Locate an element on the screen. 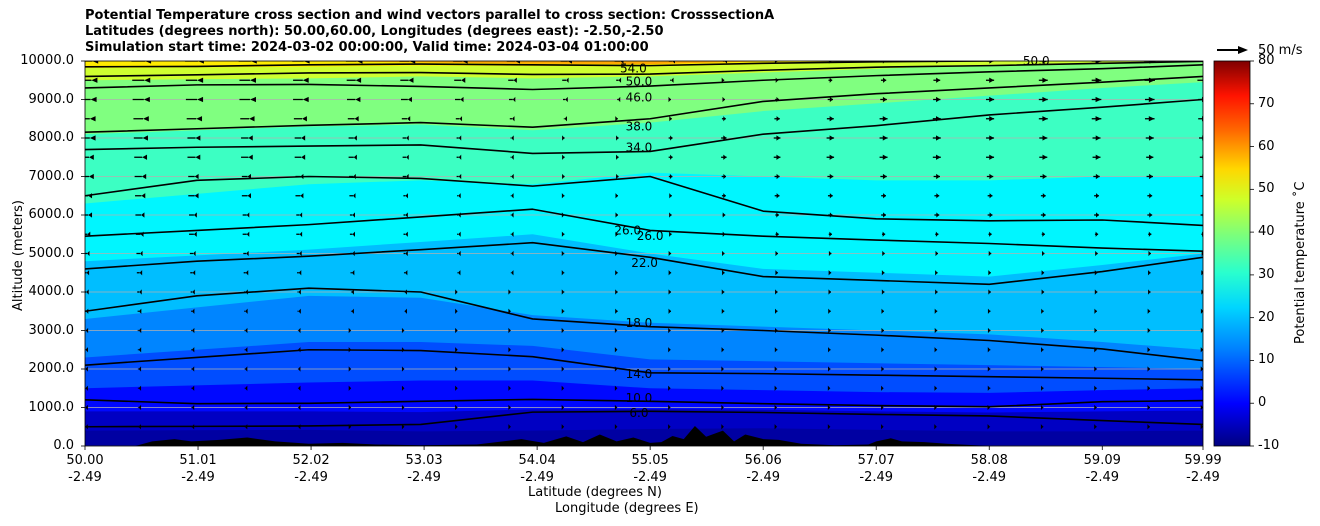 This screenshot has width=1320, height=526. y-tick-label: 7000.0 is located at coordinates (51, 176).